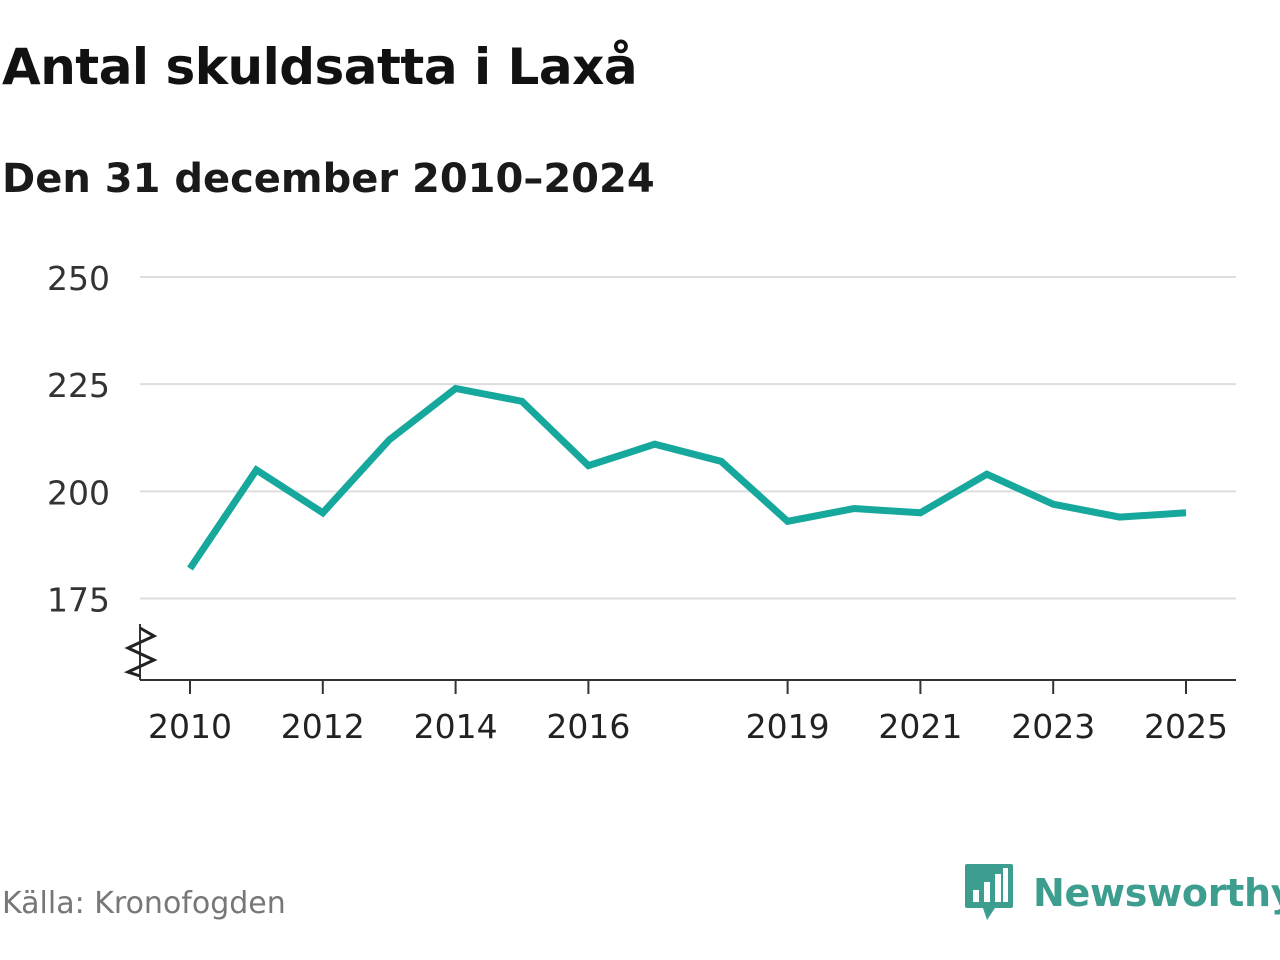  What do you see at coordinates (78, 278) in the screenshot?
I see `y-tick-label: 250` at bounding box center [78, 278].